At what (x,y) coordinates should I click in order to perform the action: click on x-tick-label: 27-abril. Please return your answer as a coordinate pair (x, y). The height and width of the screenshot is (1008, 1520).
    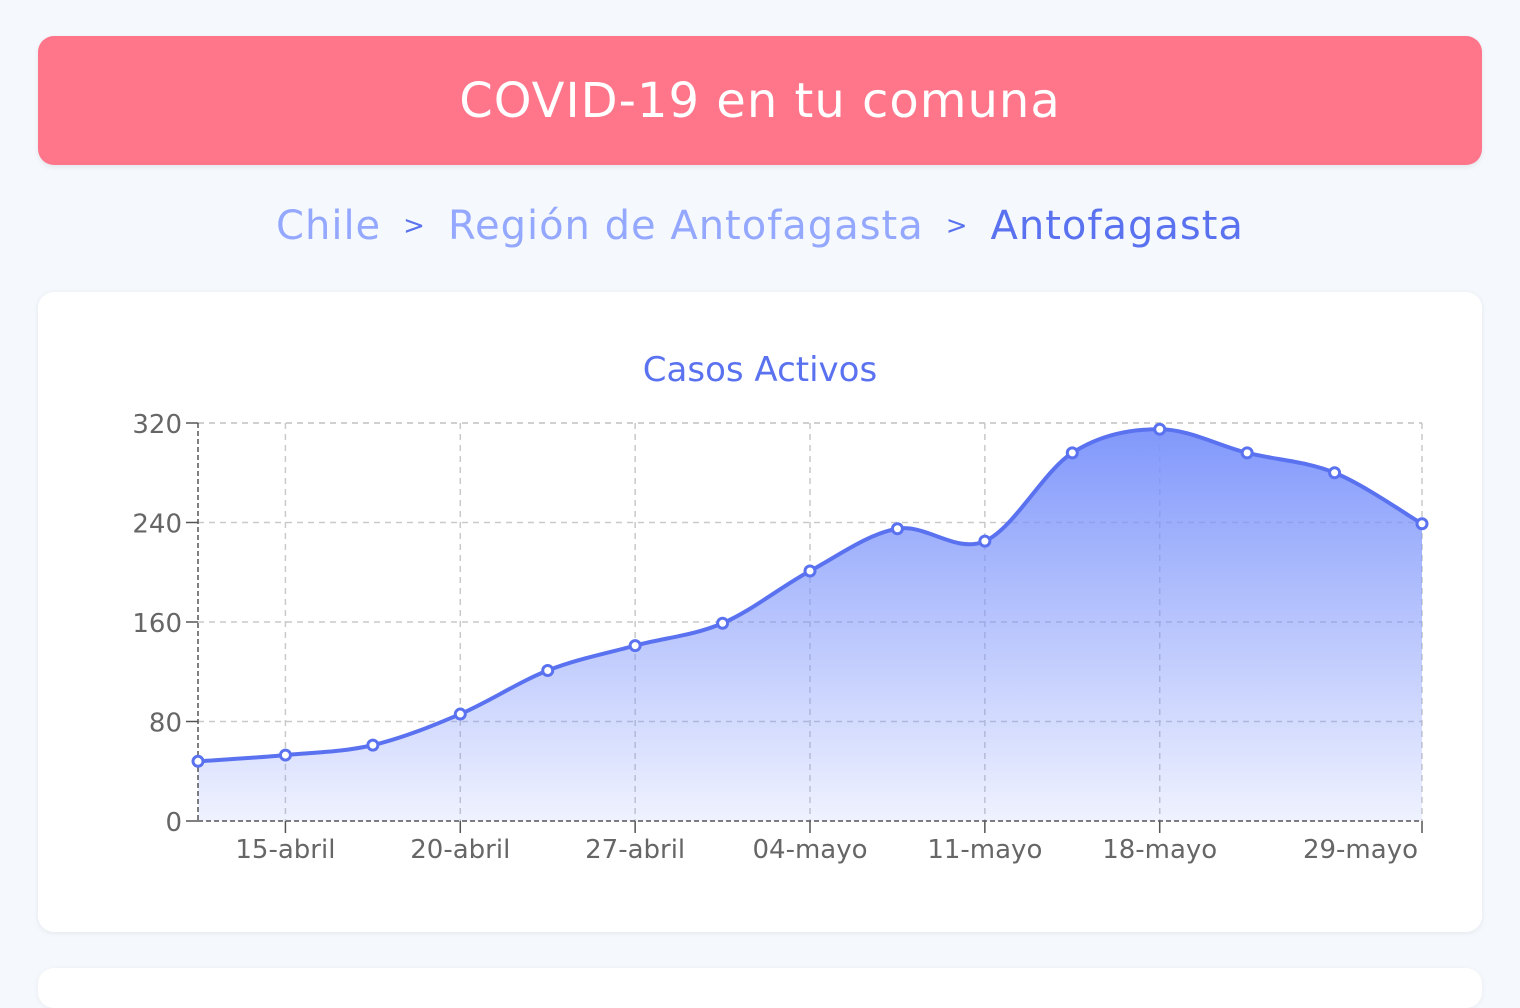
    Looking at the image, I should click on (635, 850).